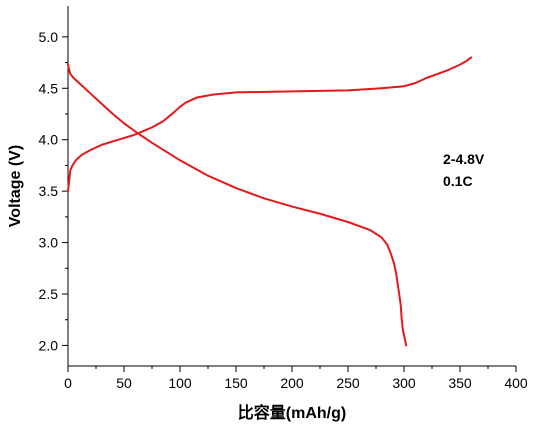 This screenshot has height=428, width=533. Describe the element at coordinates (236, 383) in the screenshot. I see `x-tick-label: 150` at that location.